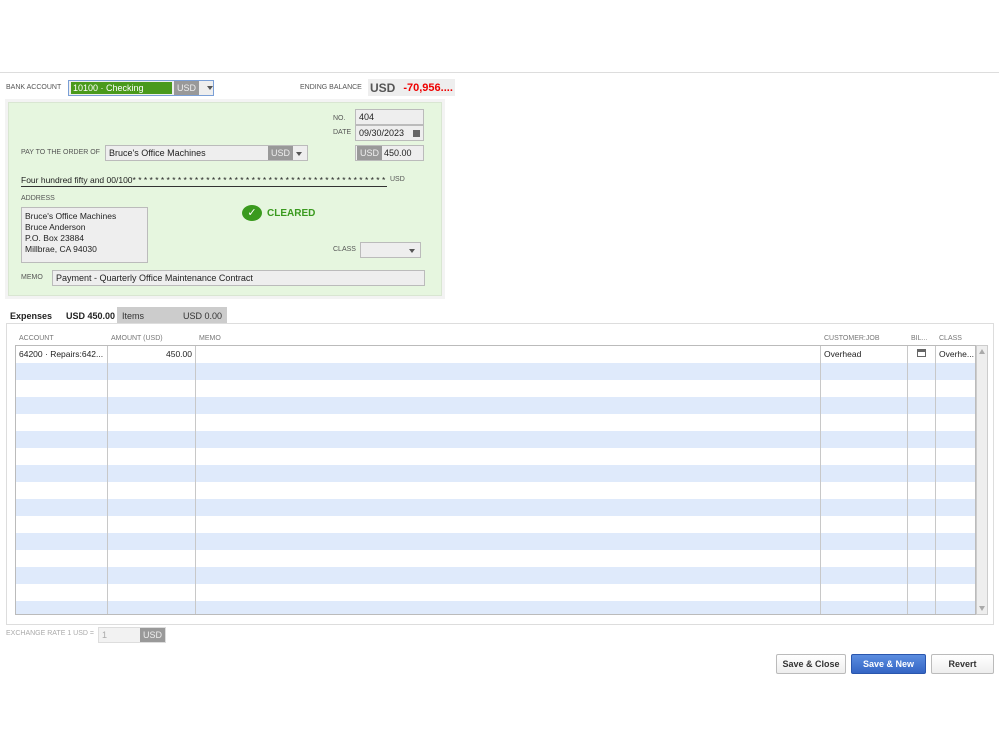  What do you see at coordinates (132, 635) in the screenshot?
I see `exchange-rate-field: 1 USD` at bounding box center [132, 635].